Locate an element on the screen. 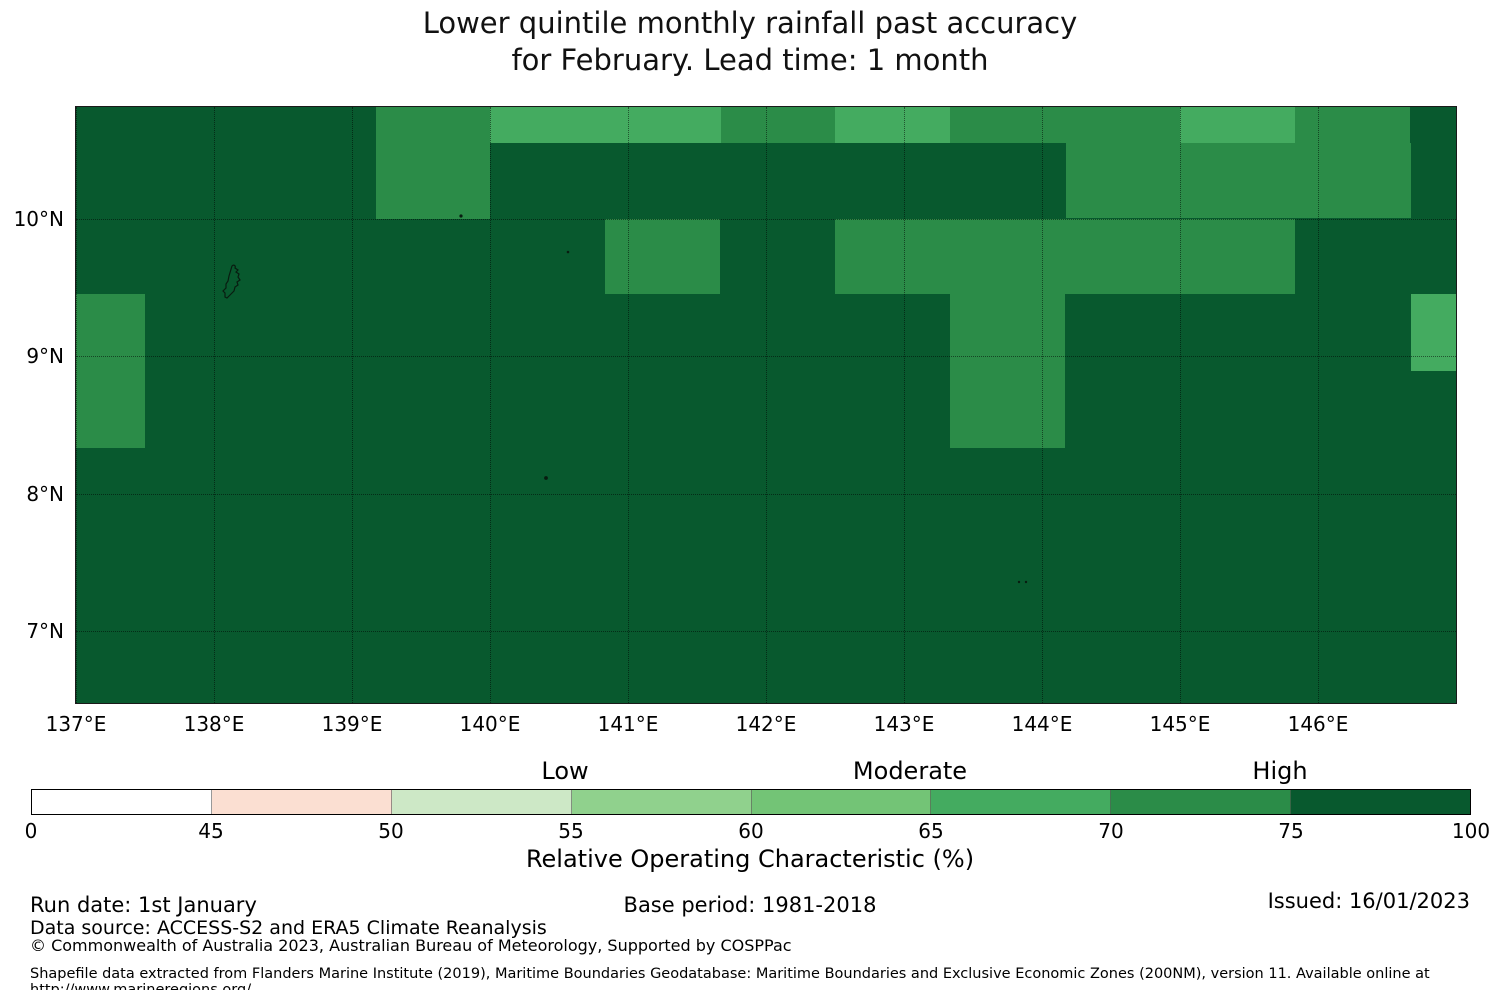 This screenshot has height=990, width=1500. x-tick-label: 137°E is located at coordinates (76, 724).